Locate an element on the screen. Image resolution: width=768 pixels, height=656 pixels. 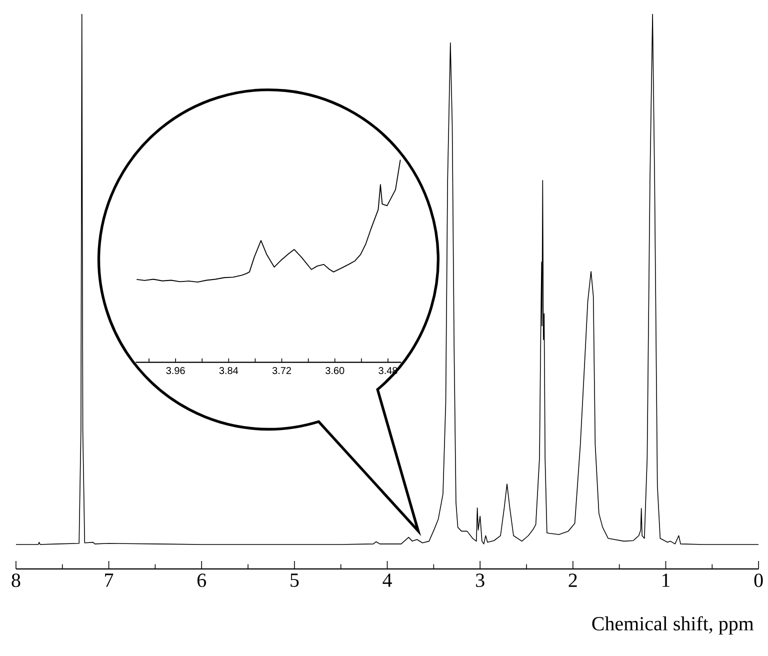
x-tick-label: 3.96 is located at coordinates (175, 370).